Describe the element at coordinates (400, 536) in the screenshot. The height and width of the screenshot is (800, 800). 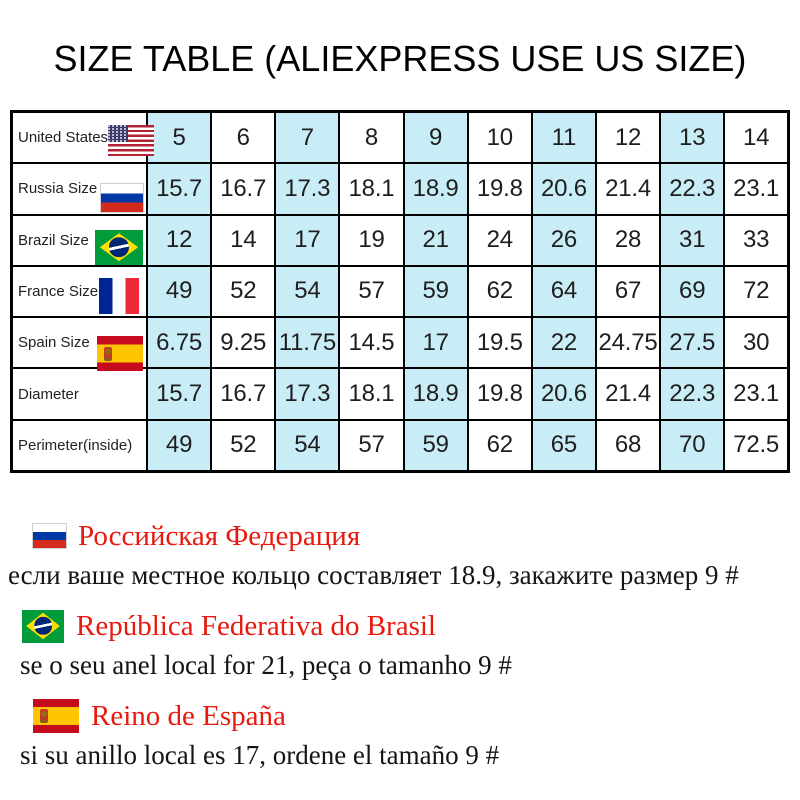
I see `note-russia-header: Российская Федерация` at that location.